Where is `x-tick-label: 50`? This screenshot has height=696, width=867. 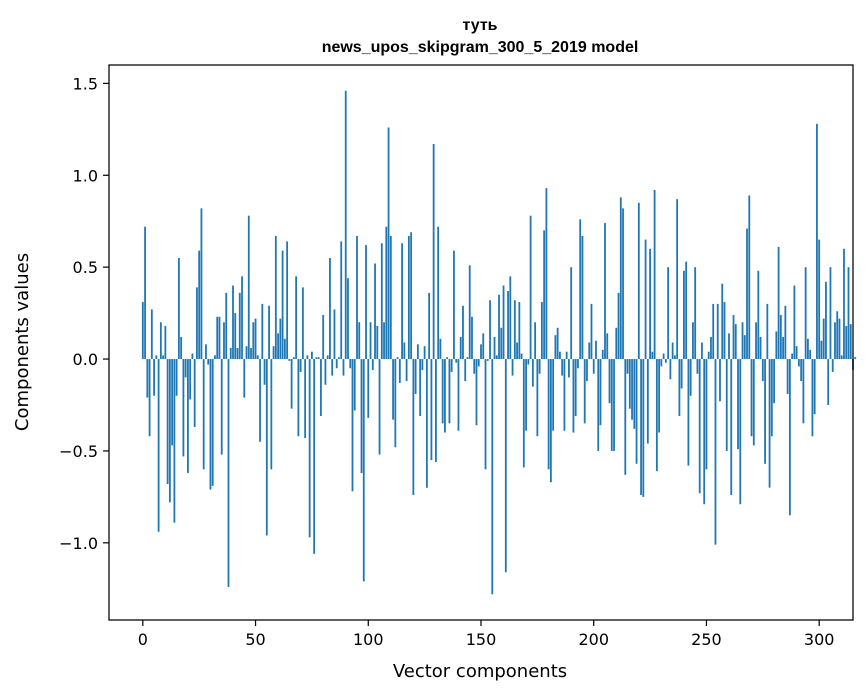
x-tick-label: 50 is located at coordinates (255, 639).